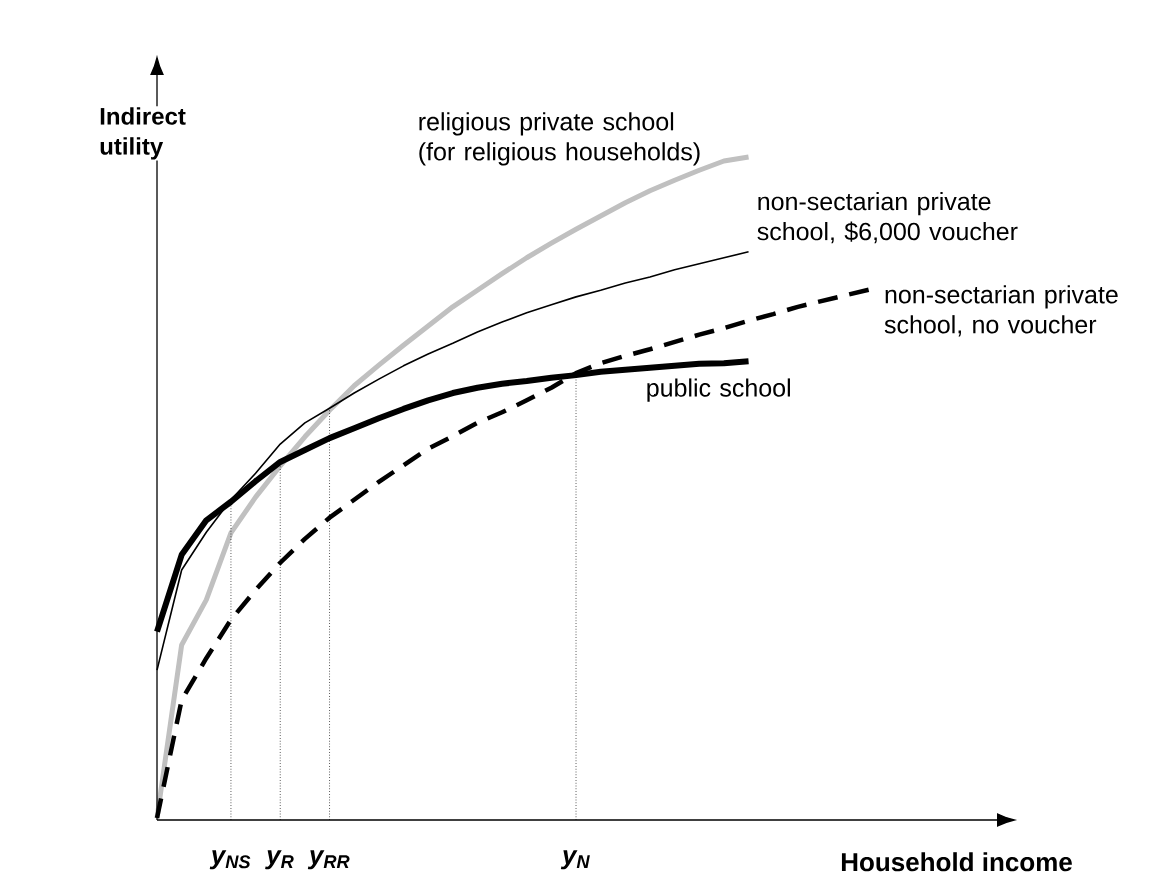 The width and height of the screenshot is (1150, 892). What do you see at coordinates (718, 390) in the screenshot?
I see `series-label: public school` at bounding box center [718, 390].